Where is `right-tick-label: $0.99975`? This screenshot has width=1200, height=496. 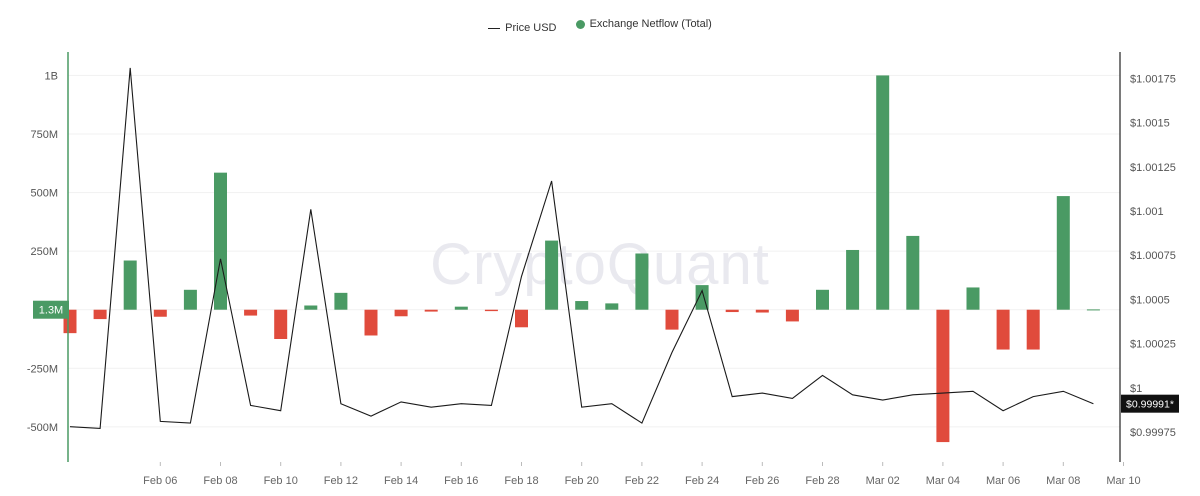
right-tick-label: $0.99975 is located at coordinates (1153, 433).